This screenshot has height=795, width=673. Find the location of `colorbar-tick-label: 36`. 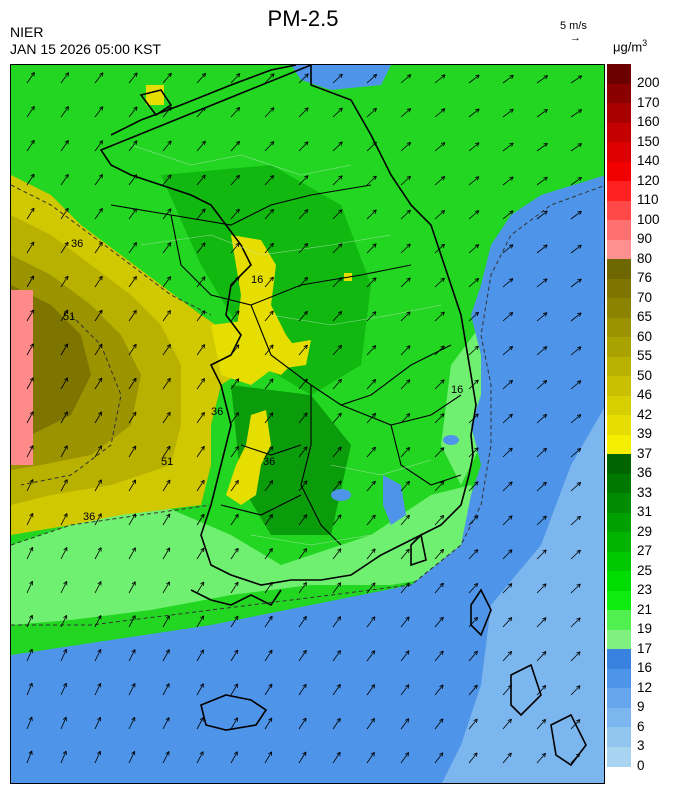

colorbar-tick-label: 36 is located at coordinates (645, 472).